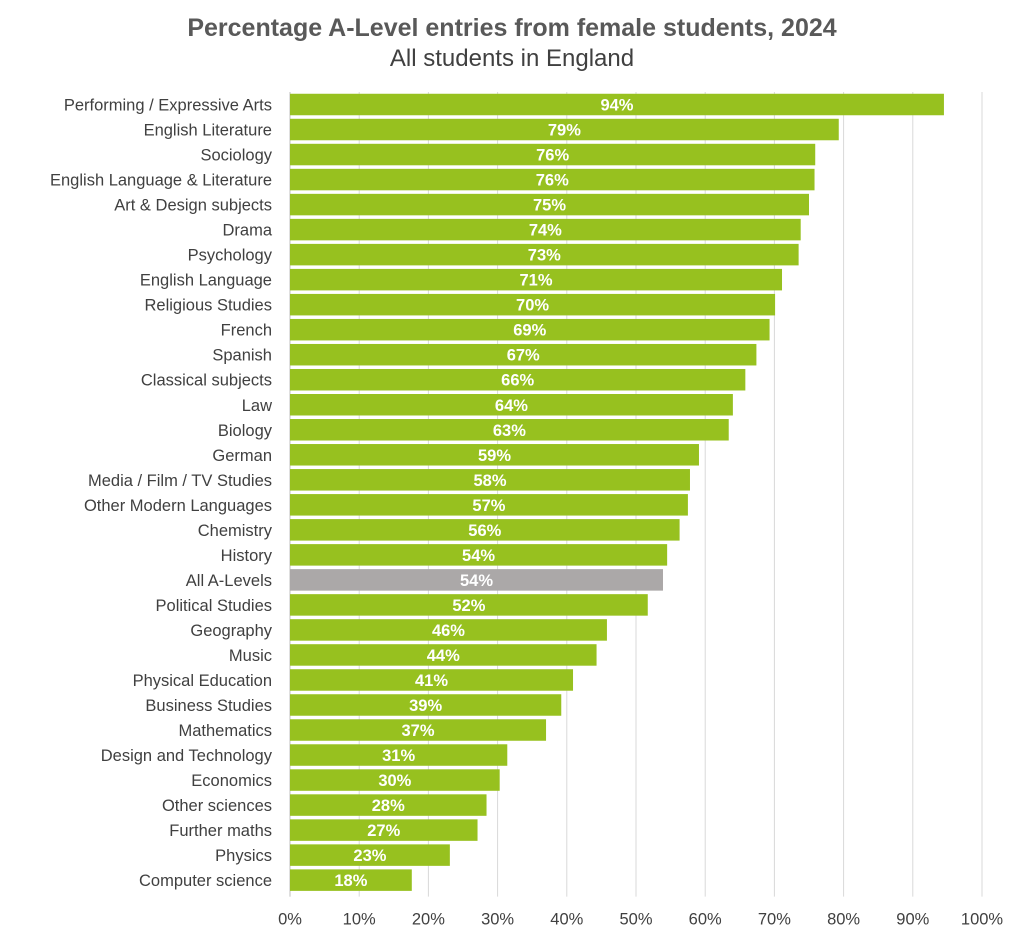  I want to click on bar-value-label: 58%, so click(489, 481).